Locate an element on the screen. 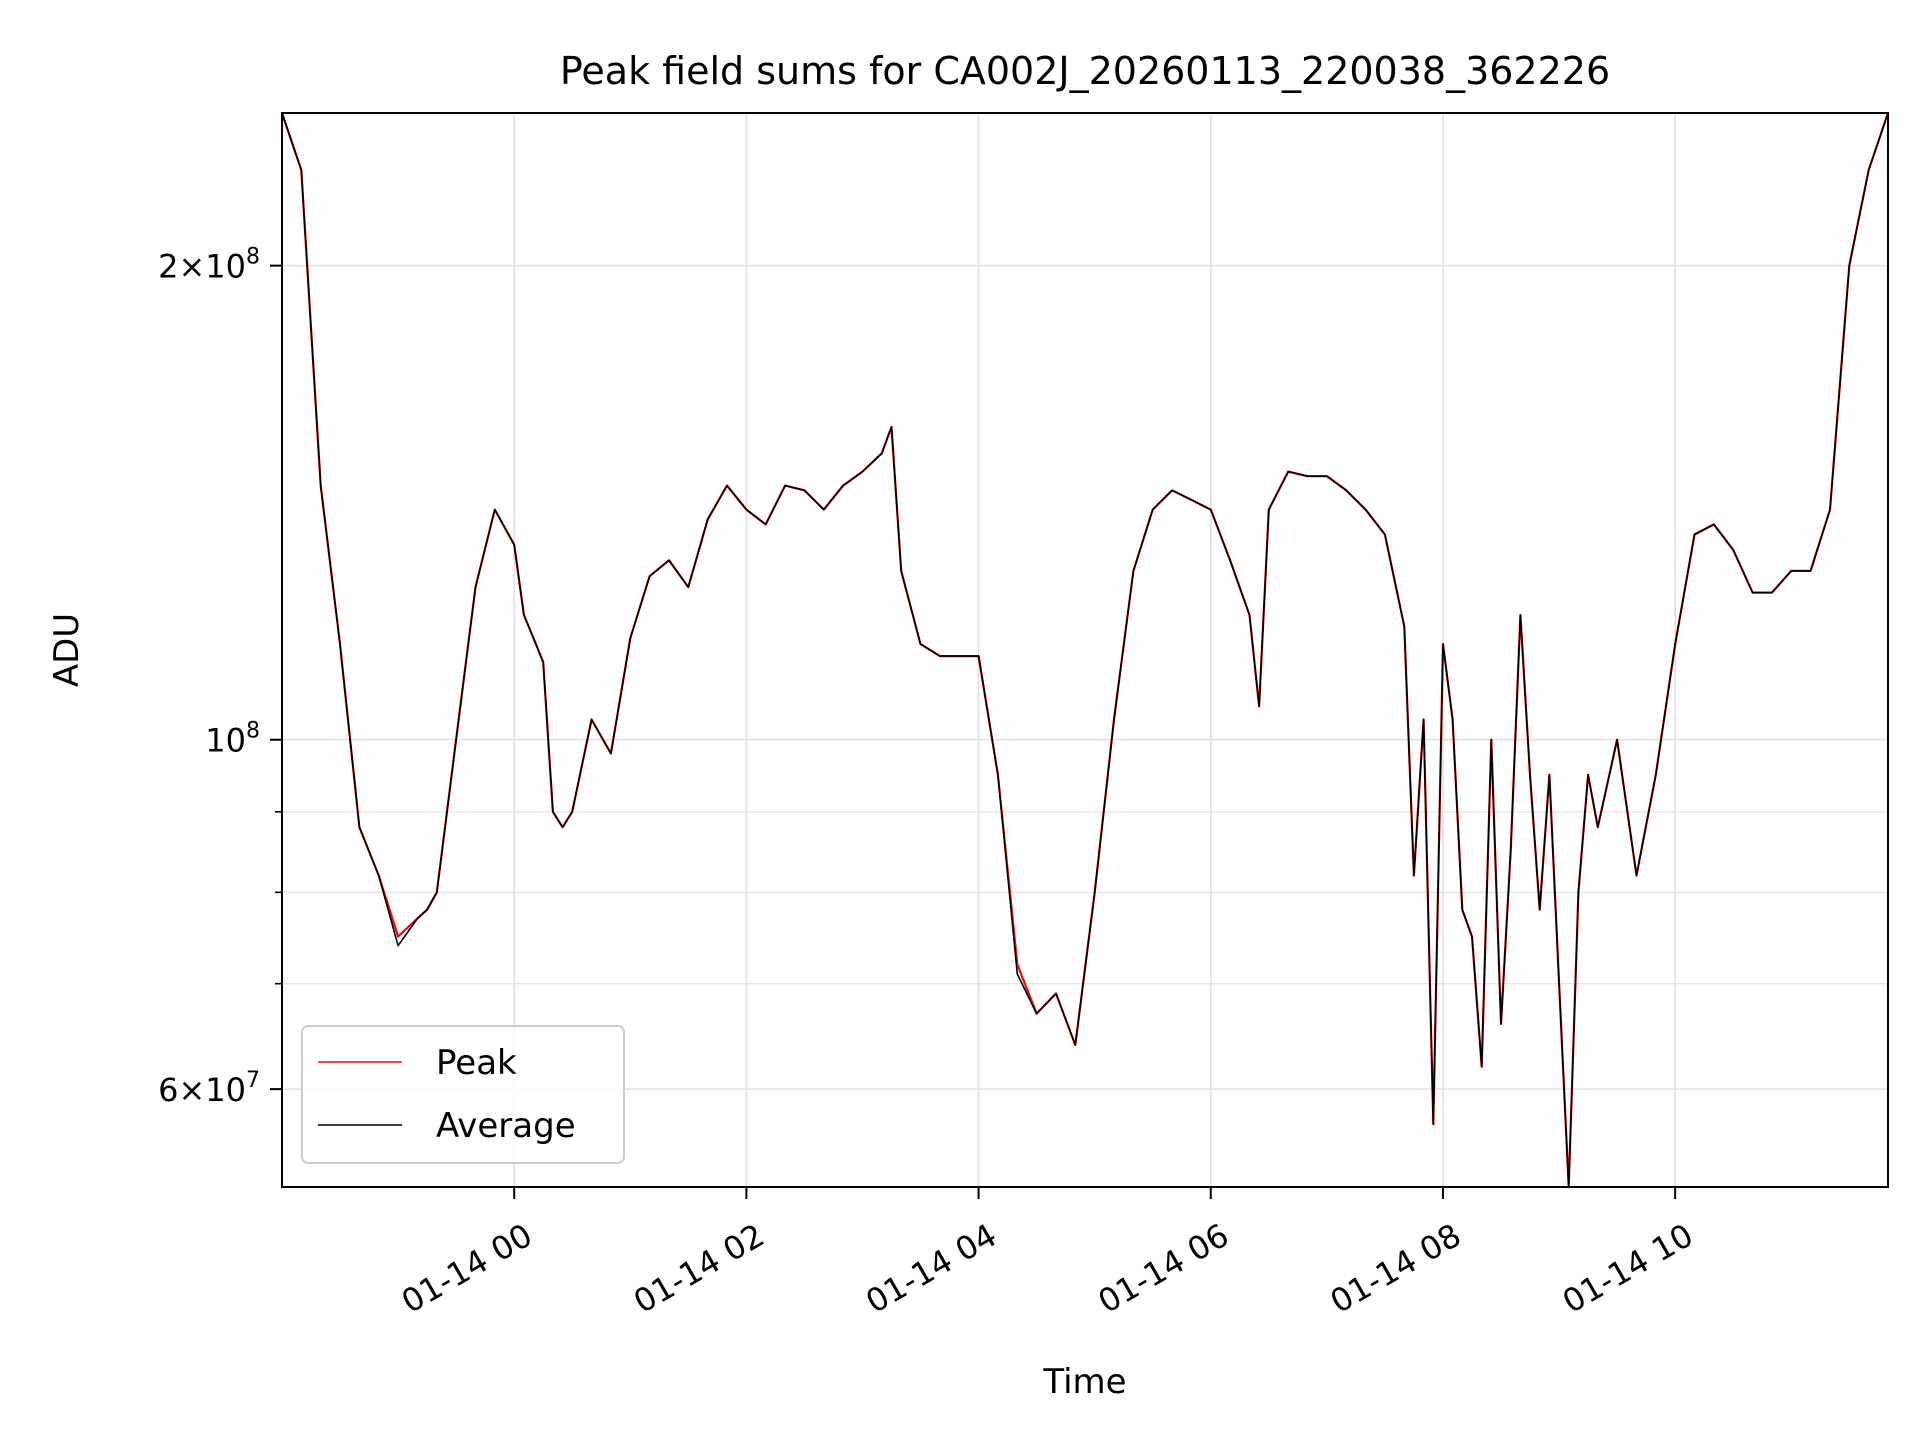 The height and width of the screenshot is (1440, 1920). y-tick-label: 6×107 is located at coordinates (209, 1088).